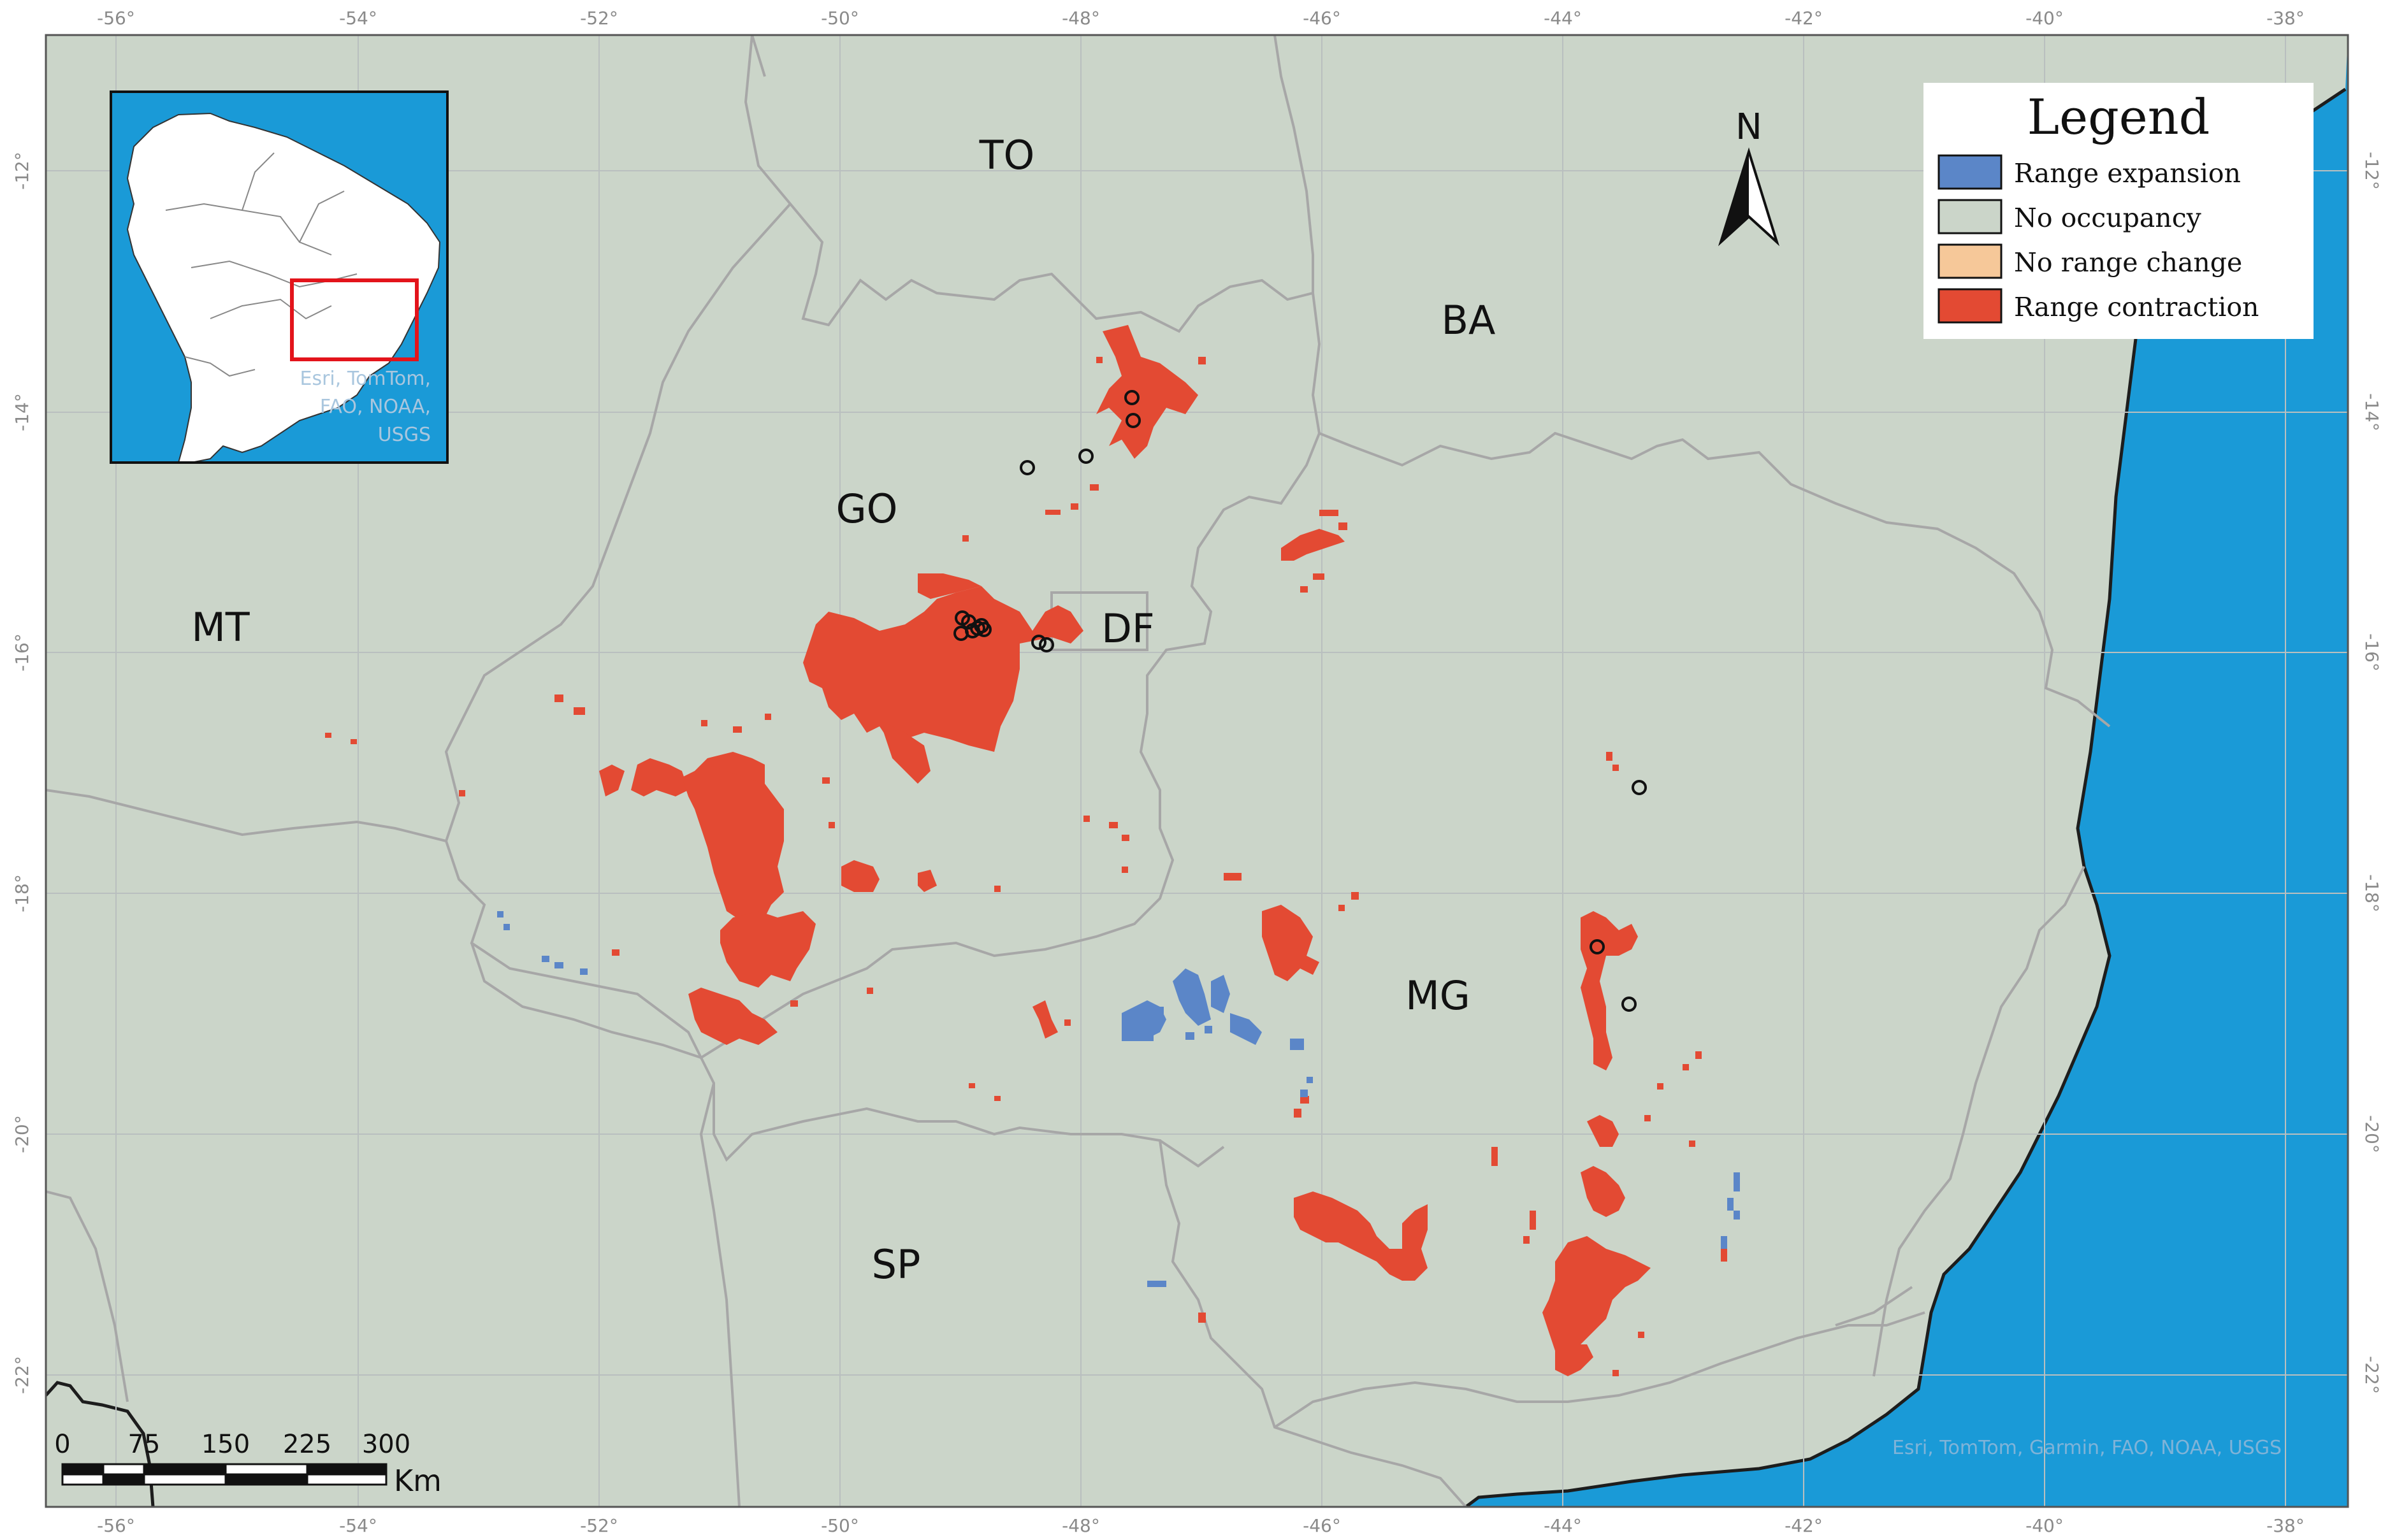 The width and height of the screenshot is (2390, 1540). I want to click on tick-left-1: -12°, so click(22, 171).